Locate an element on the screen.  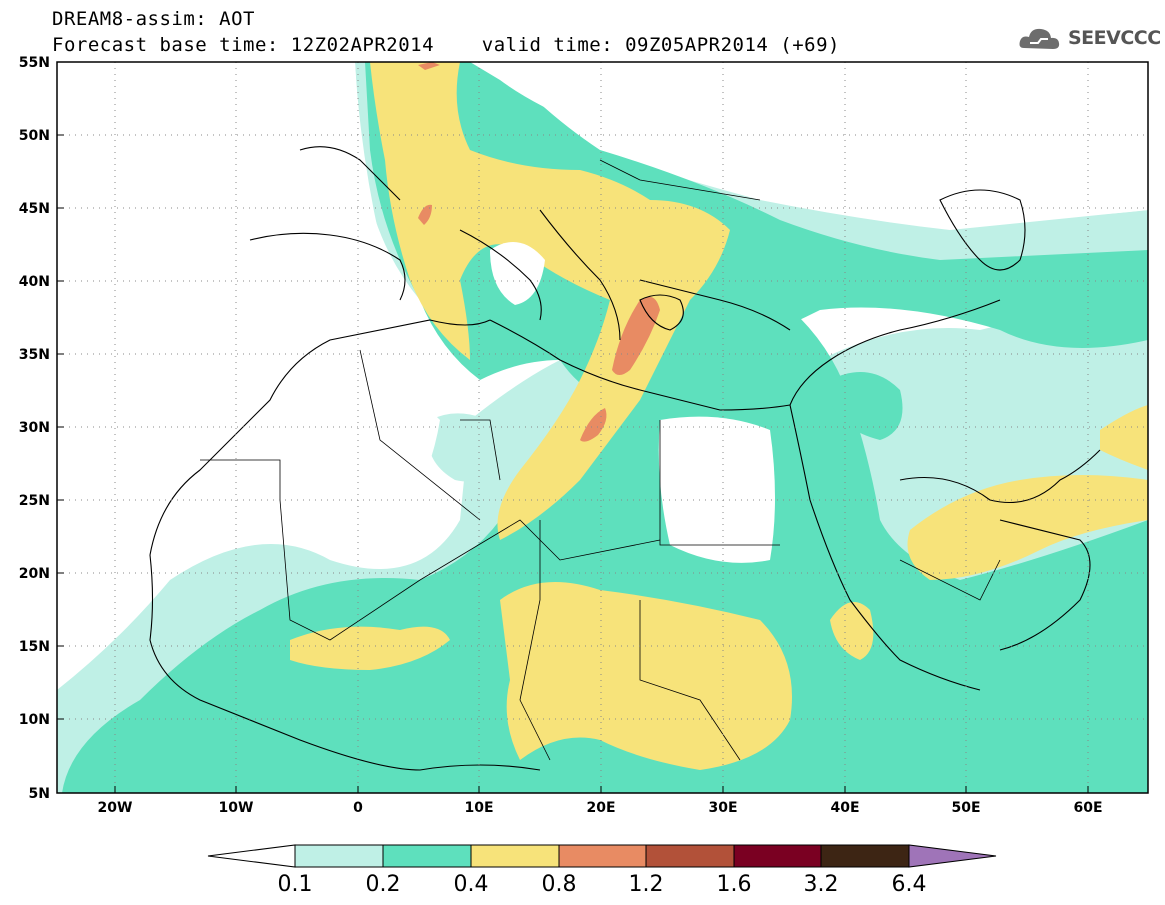
lat-label: 40N is located at coordinates (34, 282).